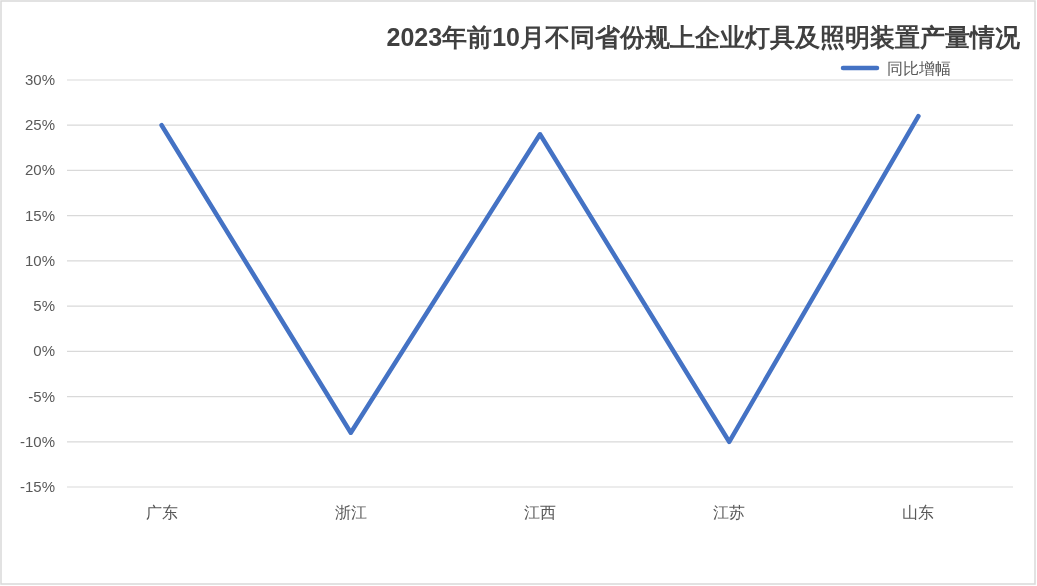 Image resolution: width=1037 pixels, height=586 pixels. I want to click on y-tick-label: 20%, so click(39, 170).